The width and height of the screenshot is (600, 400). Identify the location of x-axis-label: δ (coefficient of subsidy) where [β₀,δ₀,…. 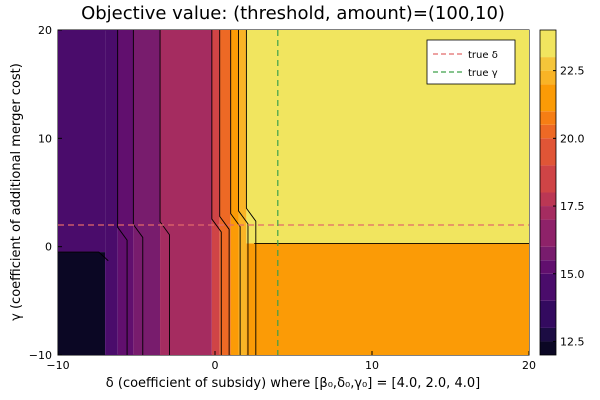
(293, 383).